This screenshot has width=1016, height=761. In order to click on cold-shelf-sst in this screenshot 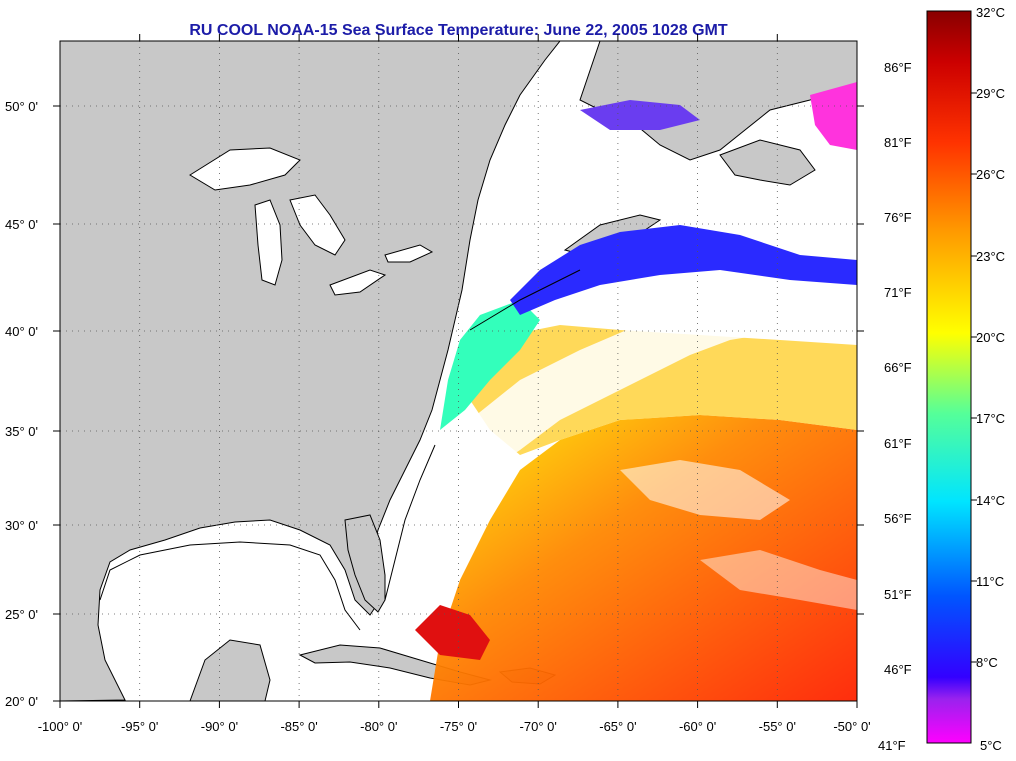, I will do `click(683, 270)`.